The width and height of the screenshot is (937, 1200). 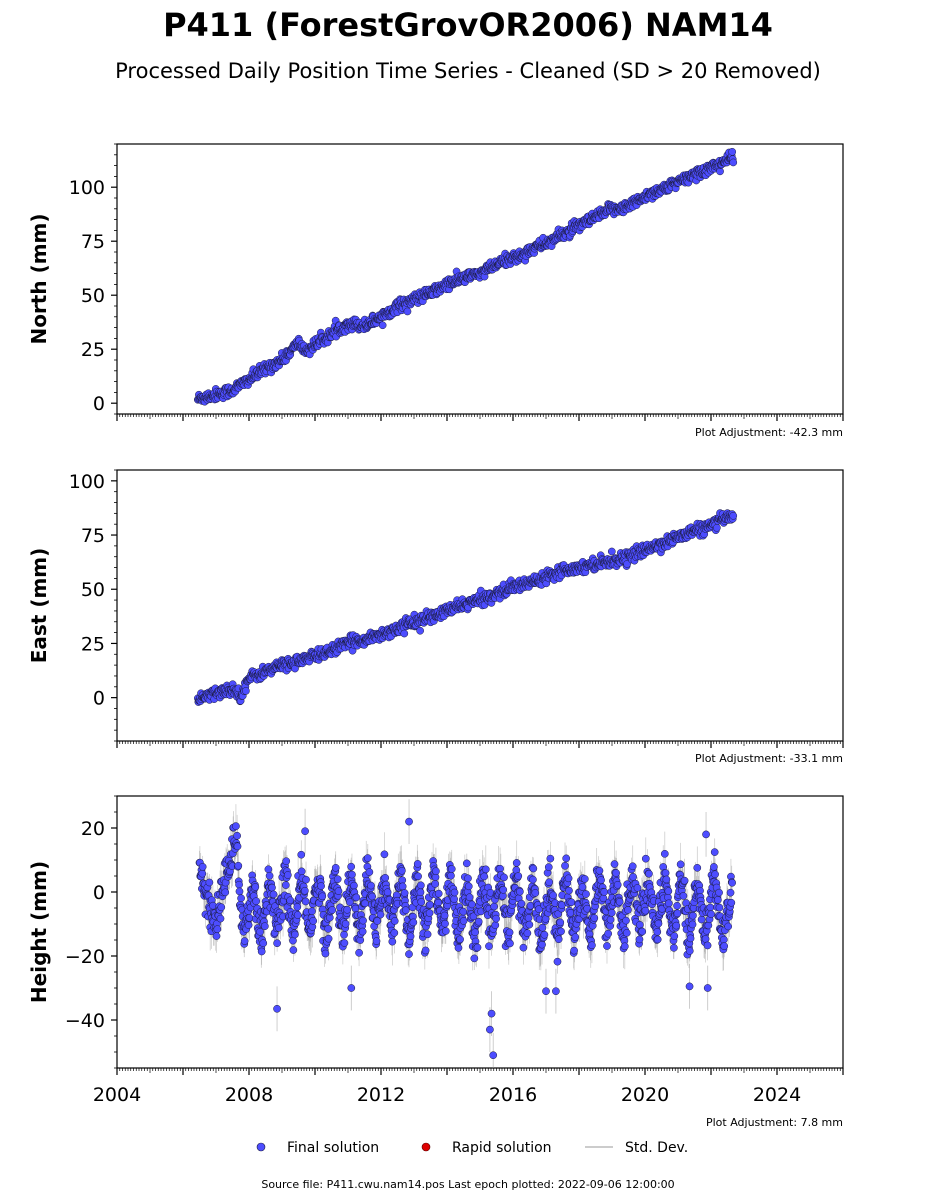 I want to click on east-plot-area, so click(x=466, y=607).